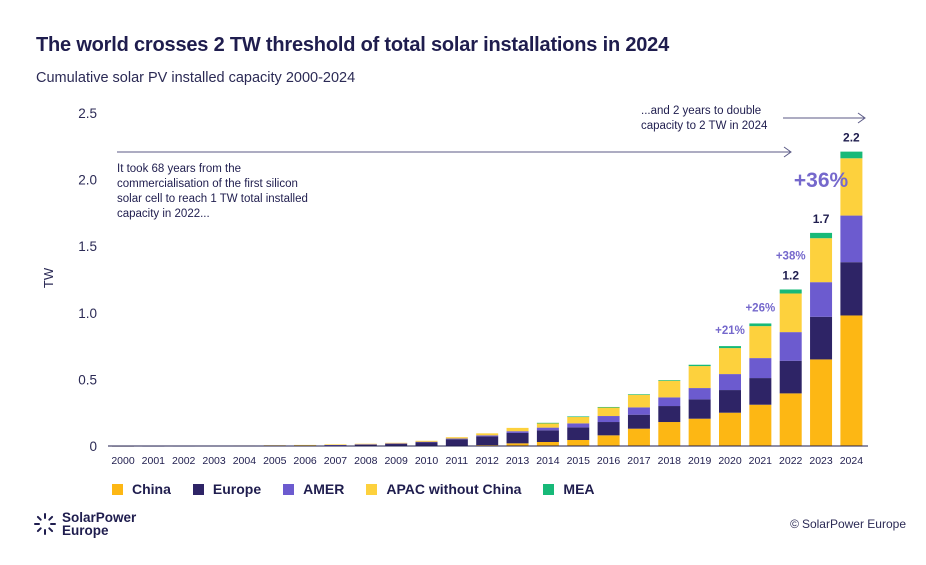  What do you see at coordinates (547, 436) in the screenshot?
I see `bar-europe-2014` at bounding box center [547, 436].